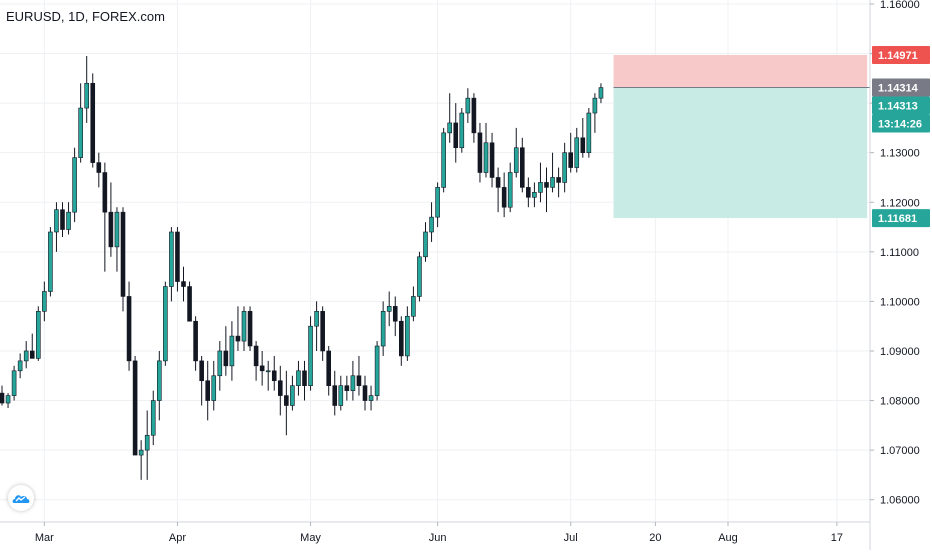 The width and height of the screenshot is (932, 555). I want to click on y-tick-label: 1.11000, so click(899, 253).